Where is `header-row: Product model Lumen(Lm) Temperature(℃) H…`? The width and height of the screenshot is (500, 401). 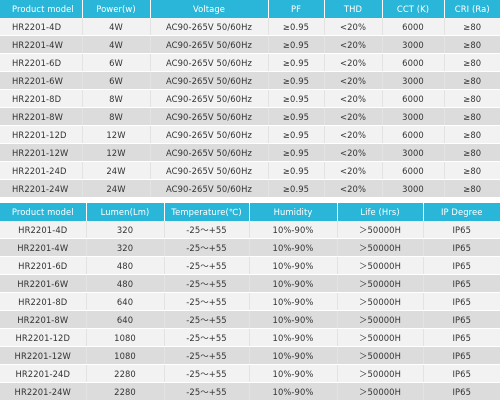 header-row: Product model Lumen(Lm) Temperature(℃) H… is located at coordinates (250, 212).